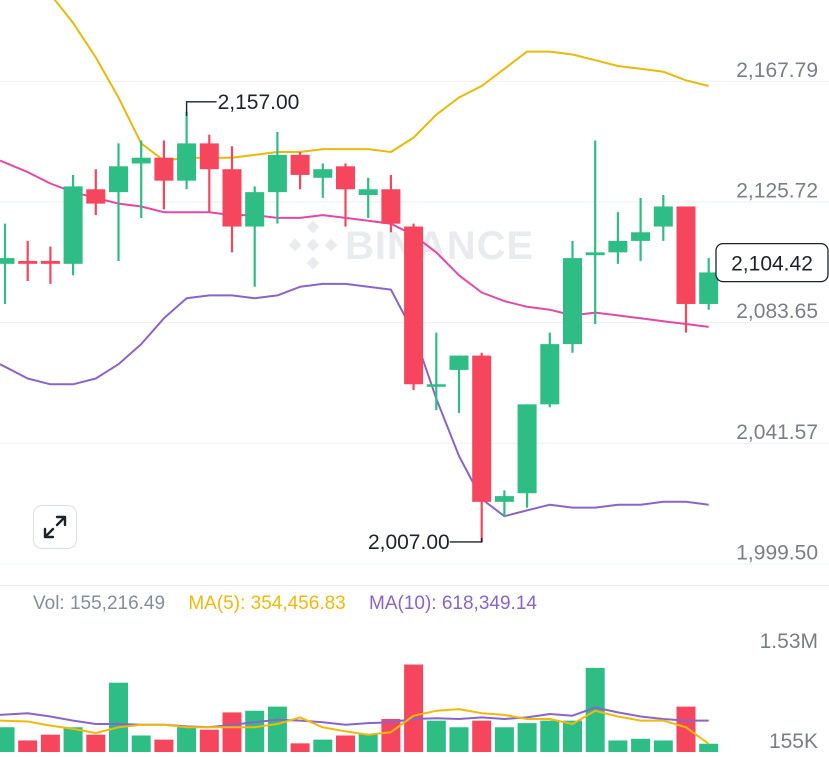 The image size is (829, 757). I want to click on volume-ma5-line, so click(355, 726).